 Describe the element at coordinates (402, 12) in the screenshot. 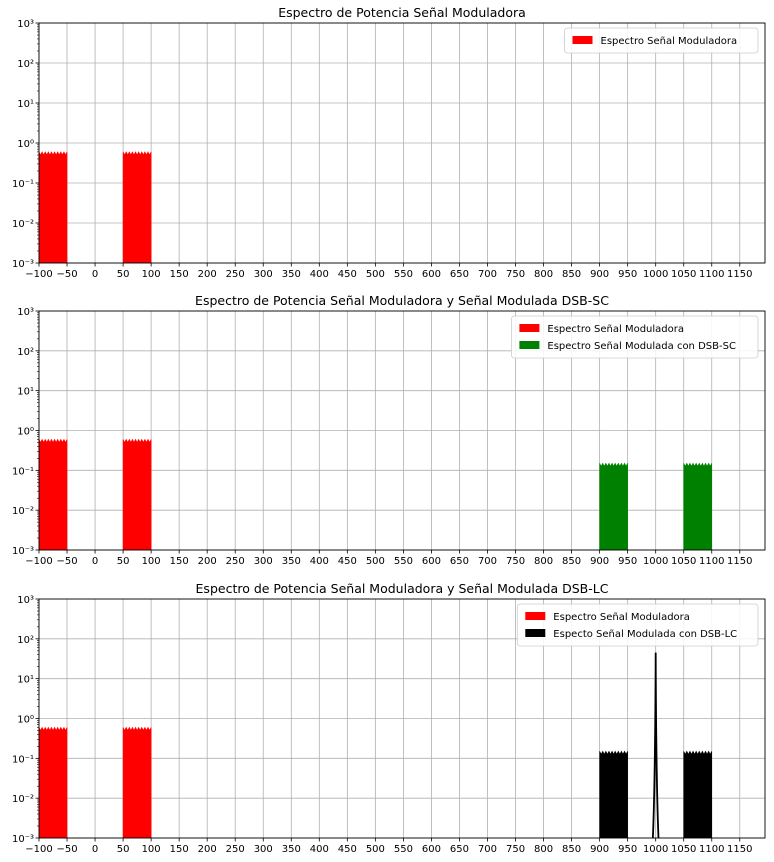

I see `chart-title: Espectro de Potencia Señal Moduladora` at that location.